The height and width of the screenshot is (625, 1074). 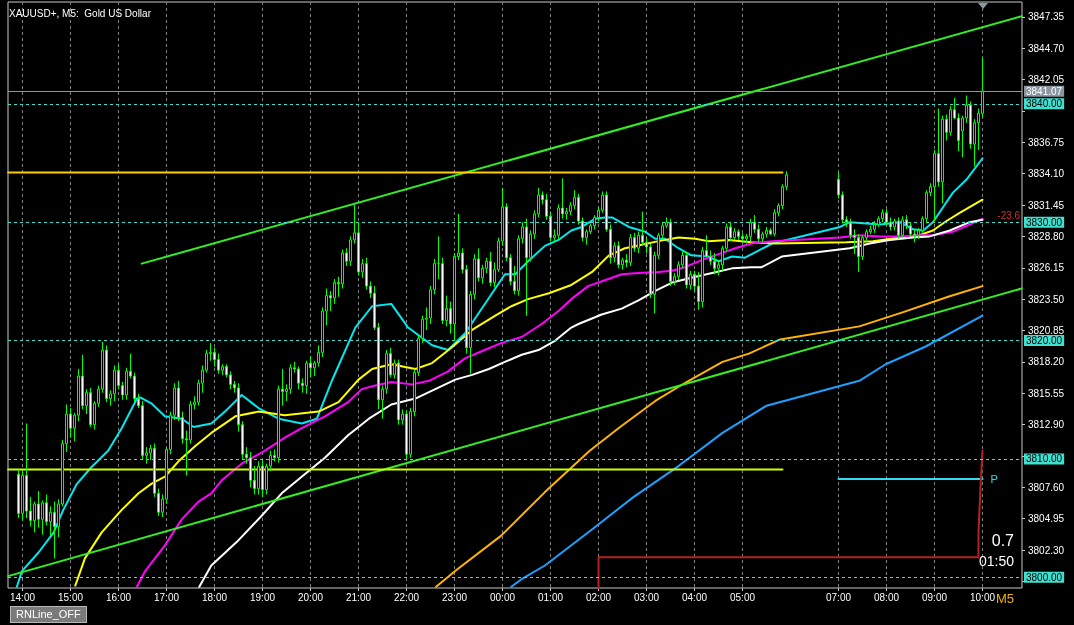 I want to click on ref-line-label: 3820.00, so click(x=1044, y=341).